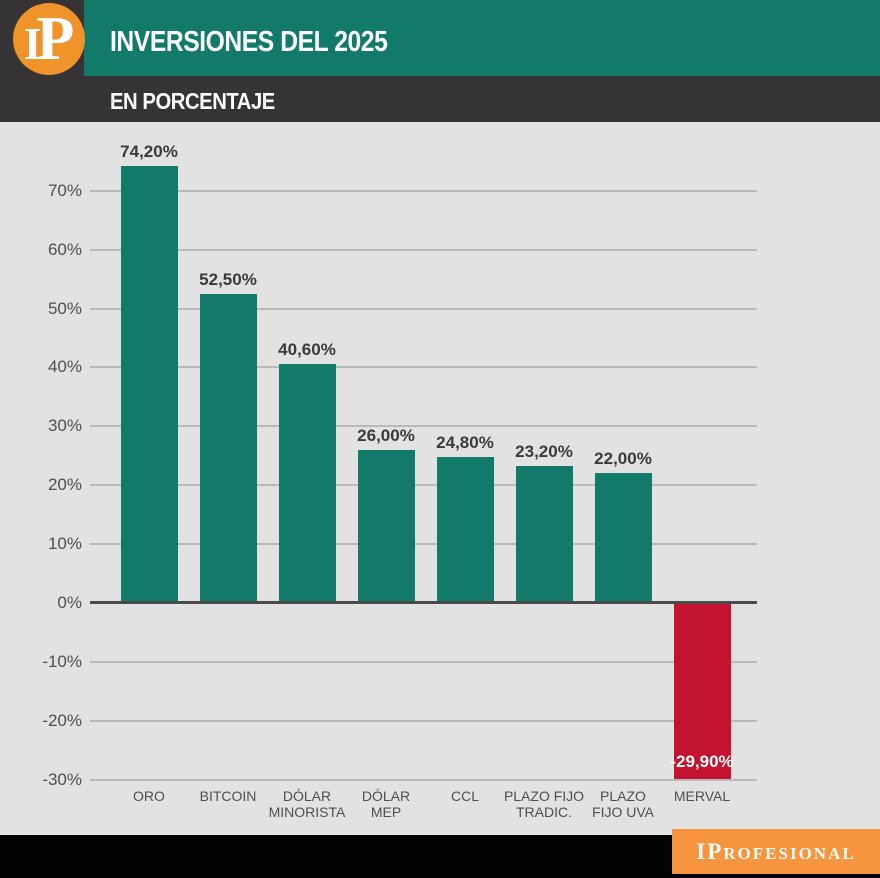  Describe the element at coordinates (386, 435) in the screenshot. I see `bar-value-label: 26,00%` at that location.